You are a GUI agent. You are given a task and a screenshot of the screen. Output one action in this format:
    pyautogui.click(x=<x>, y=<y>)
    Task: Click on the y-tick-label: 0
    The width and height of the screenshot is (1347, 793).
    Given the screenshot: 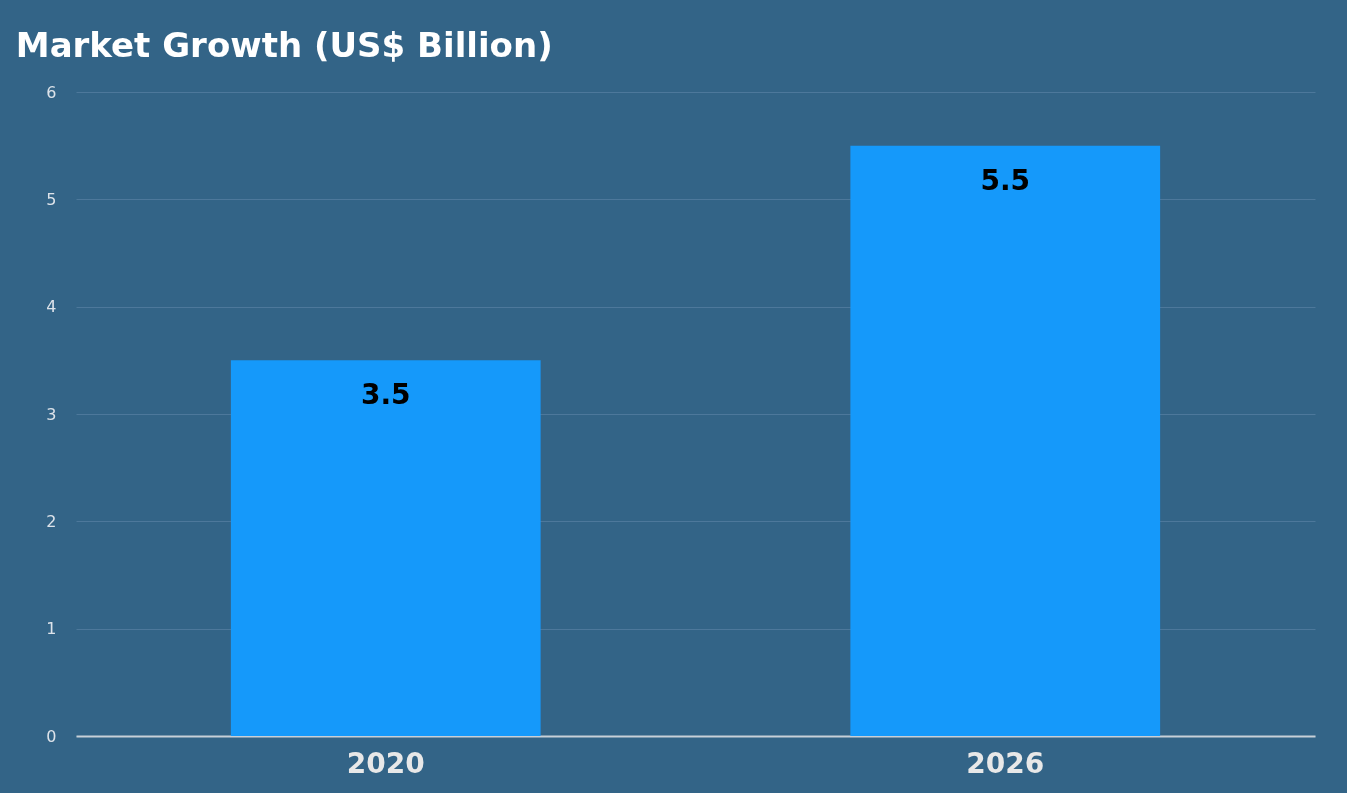 What is the action you would take?
    pyautogui.click(x=51, y=736)
    